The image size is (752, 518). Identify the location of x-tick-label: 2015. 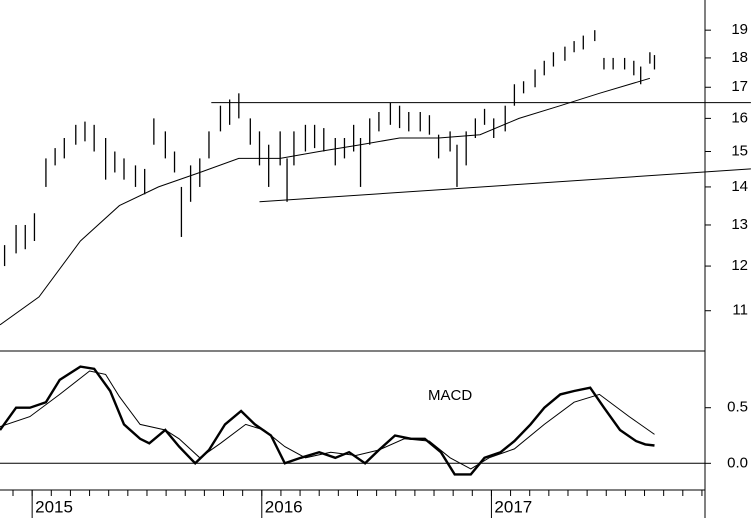
(54, 506).